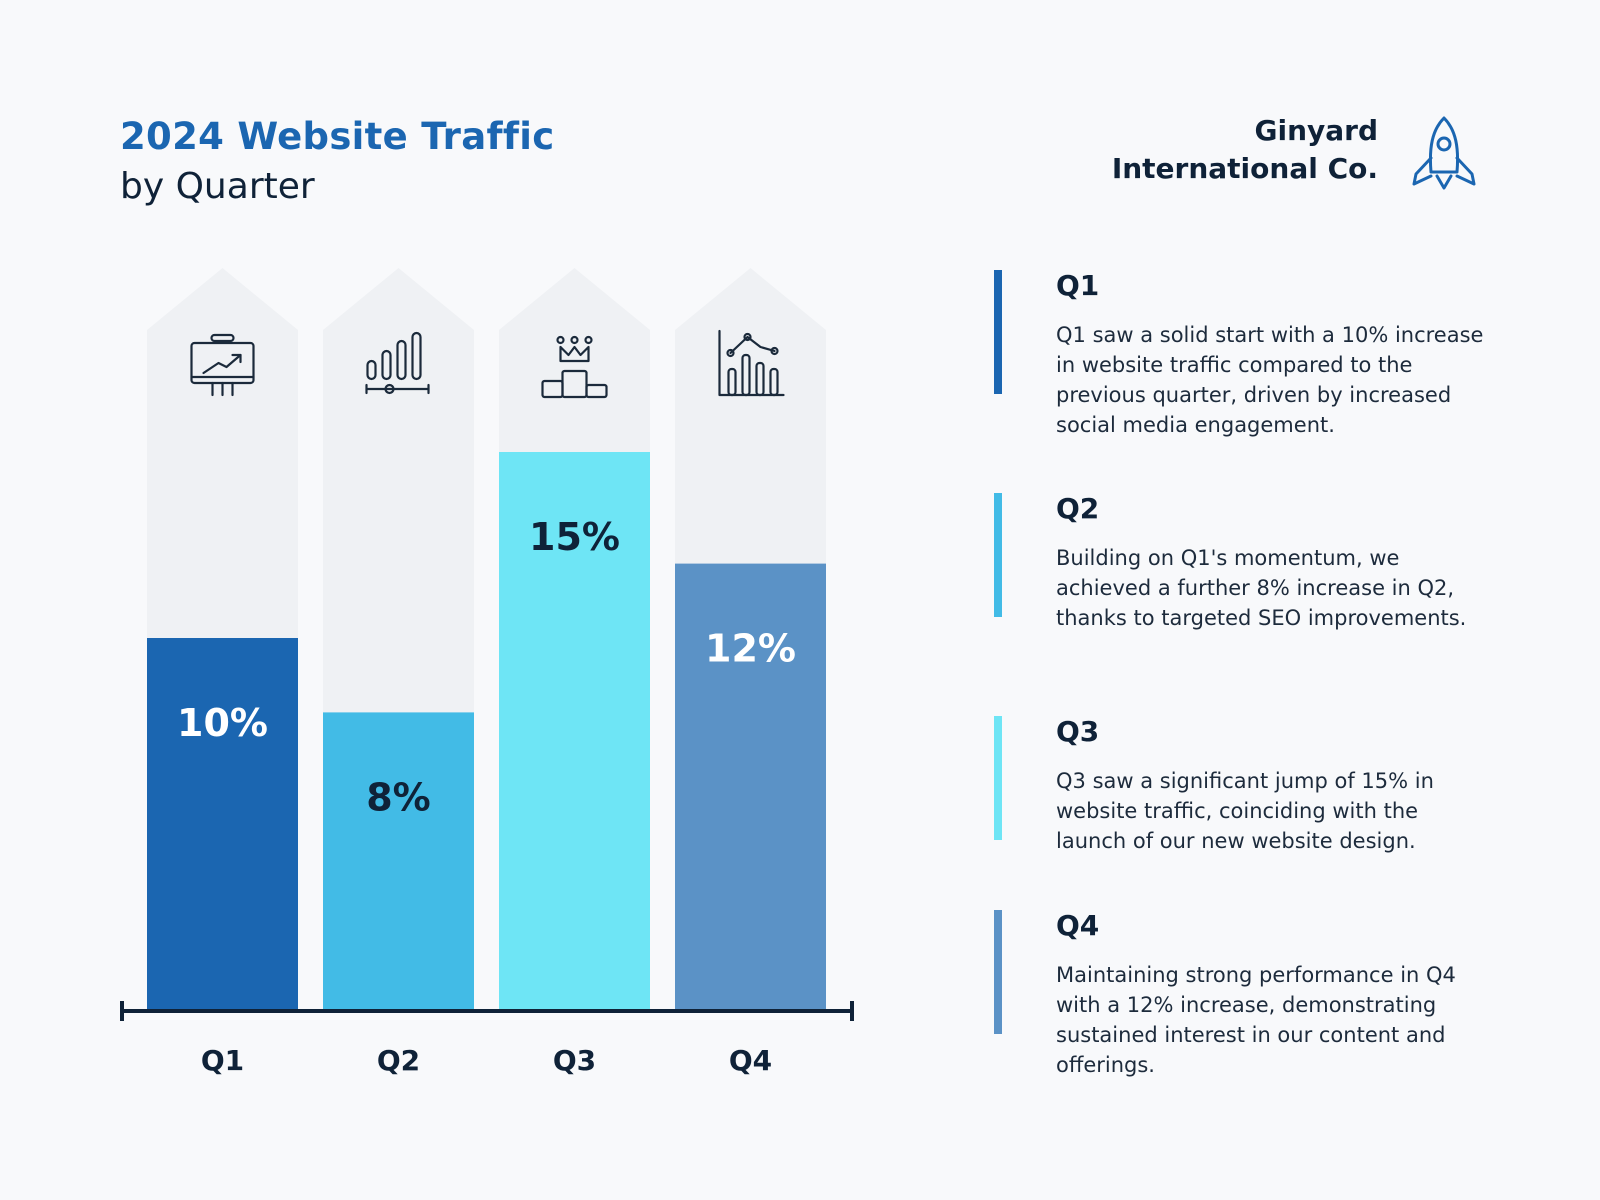  I want to click on bar-levels-icon, so click(397, 363).